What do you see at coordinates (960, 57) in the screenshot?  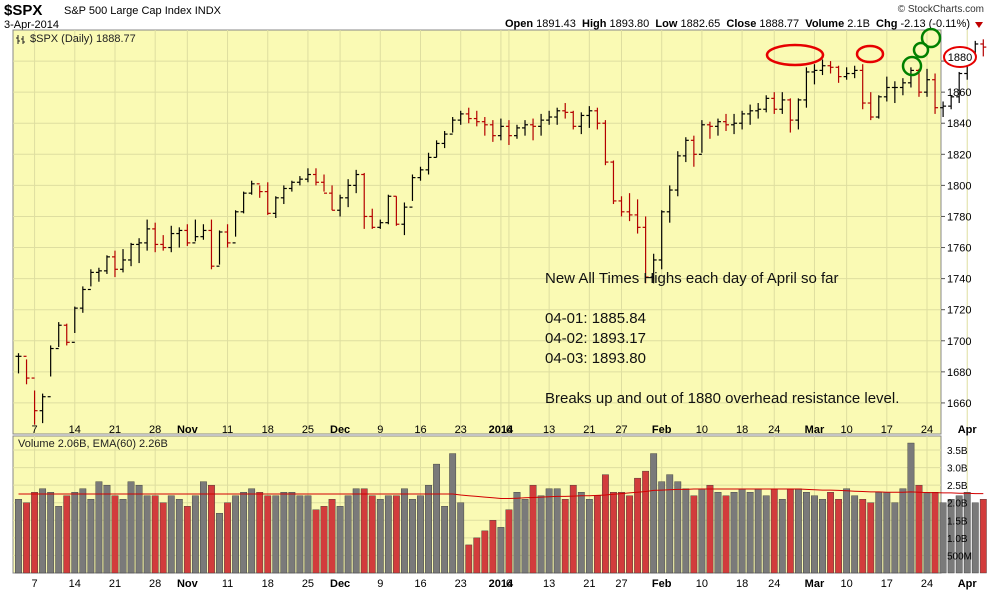 I see `current-price-tag: 1880` at bounding box center [960, 57].